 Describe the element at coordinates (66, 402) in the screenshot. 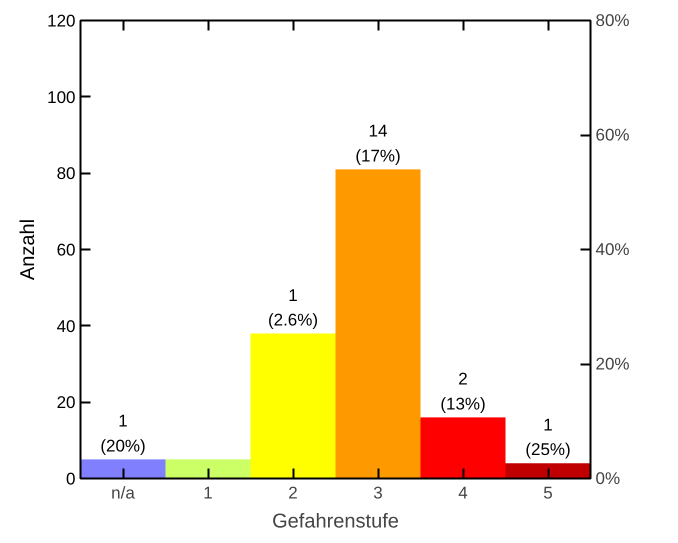

I see `y-tick-label: 20` at that location.